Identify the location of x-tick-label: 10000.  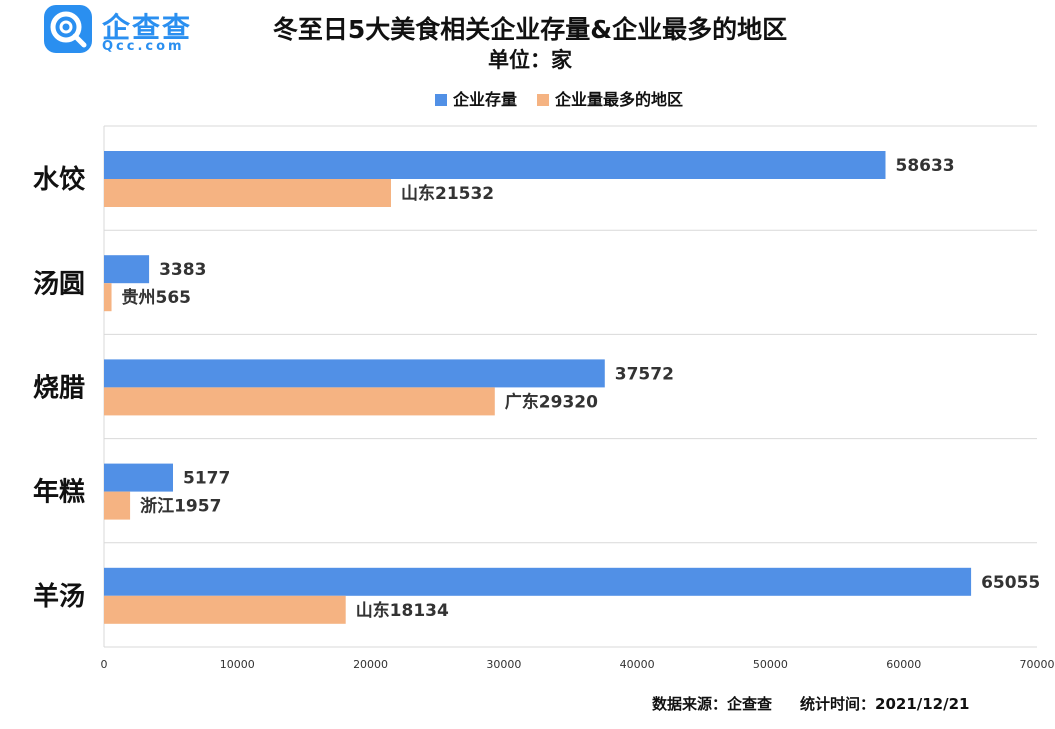
(237, 664).